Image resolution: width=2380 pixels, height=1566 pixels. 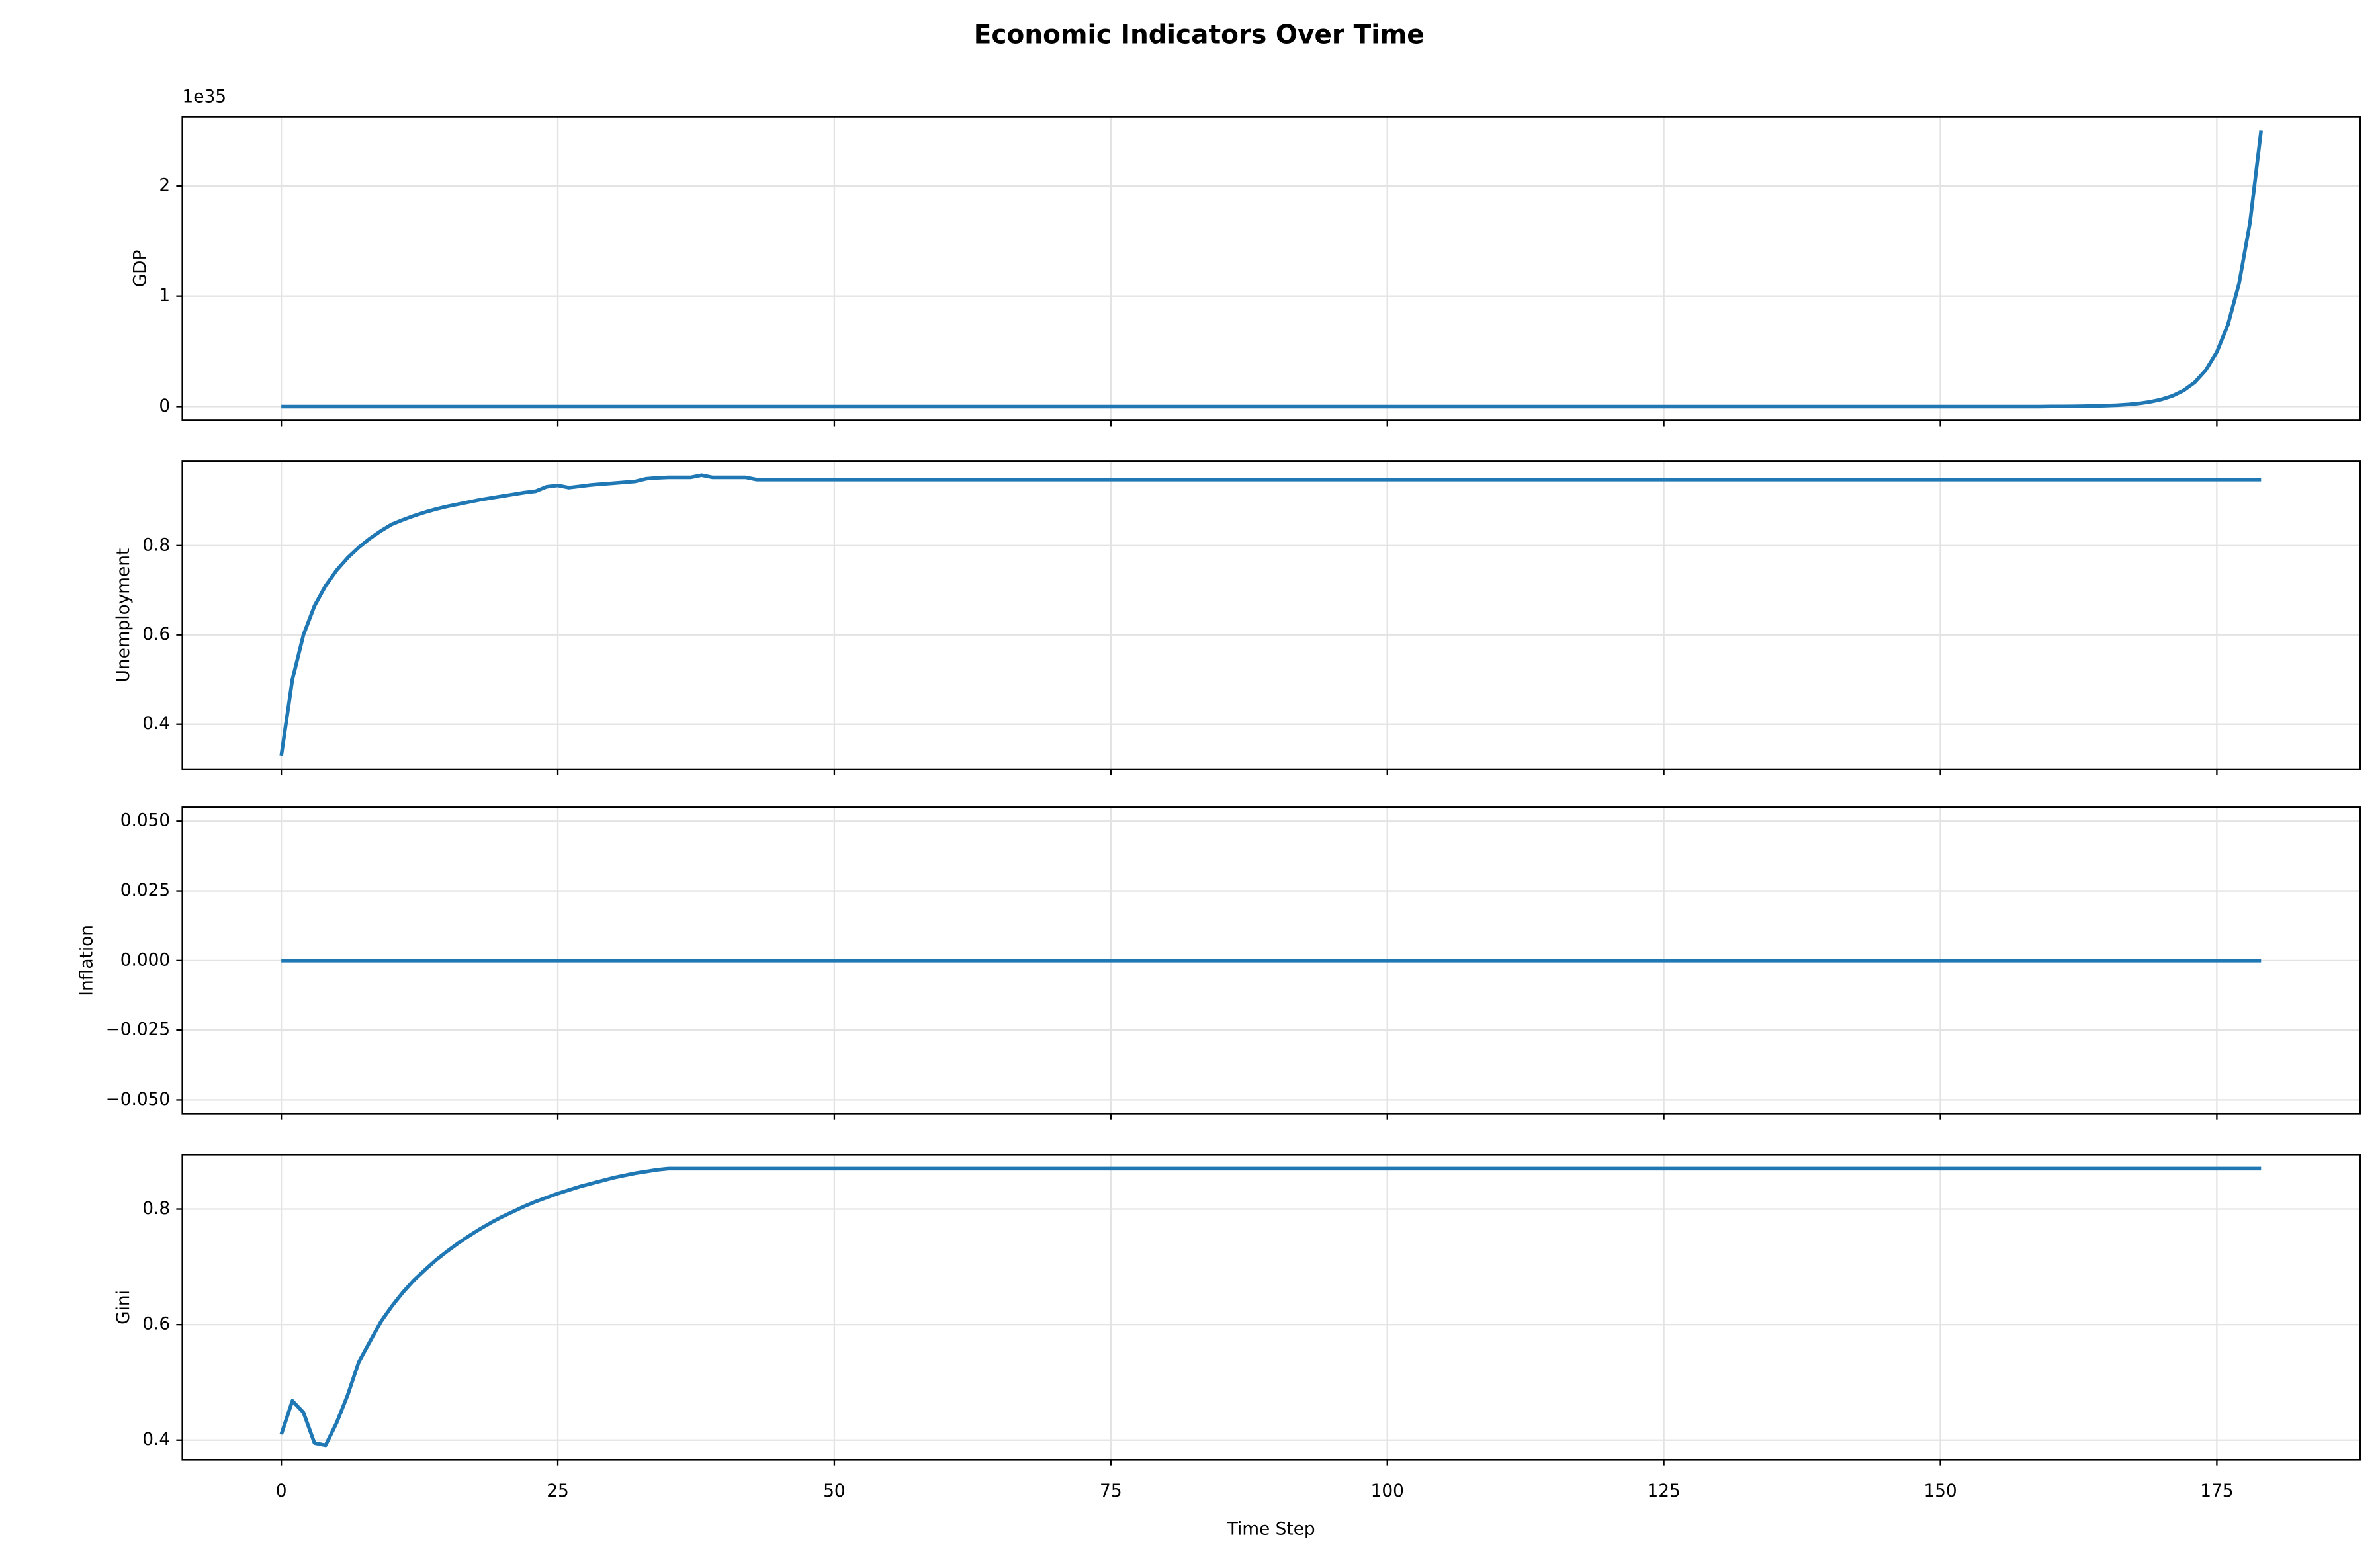 What do you see at coordinates (145, 960) in the screenshot?
I see `y-tick-label: 0.000` at bounding box center [145, 960].